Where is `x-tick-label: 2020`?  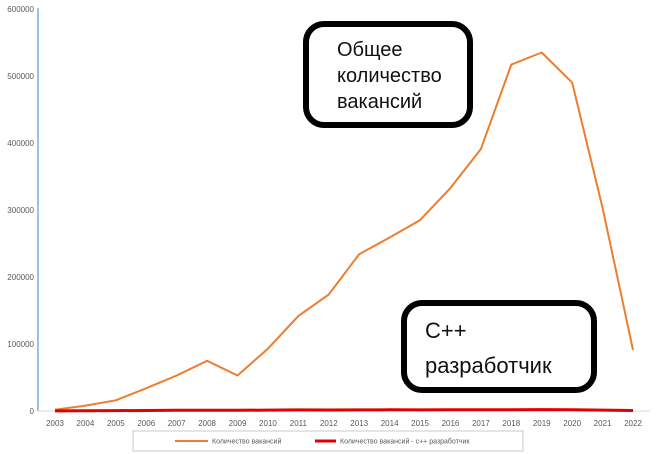 x-tick-label: 2020 is located at coordinates (572, 423).